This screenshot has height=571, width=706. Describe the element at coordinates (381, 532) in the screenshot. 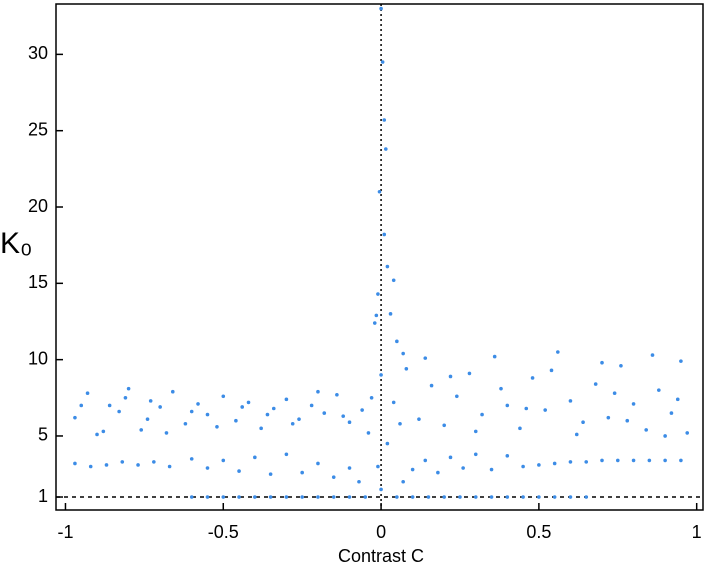

I see `x-tick-label: 0` at that location.